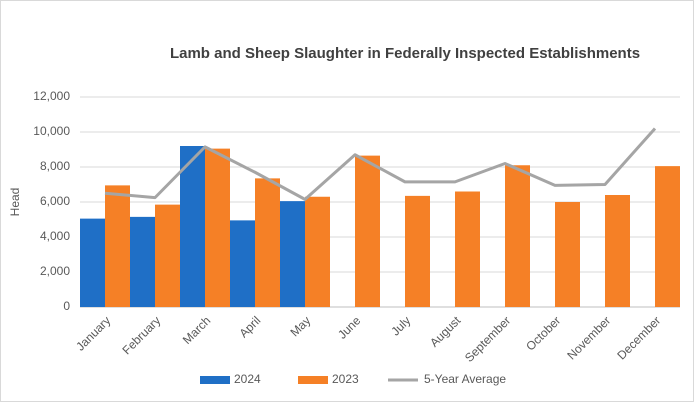  I want to click on line, so click(380, 164).